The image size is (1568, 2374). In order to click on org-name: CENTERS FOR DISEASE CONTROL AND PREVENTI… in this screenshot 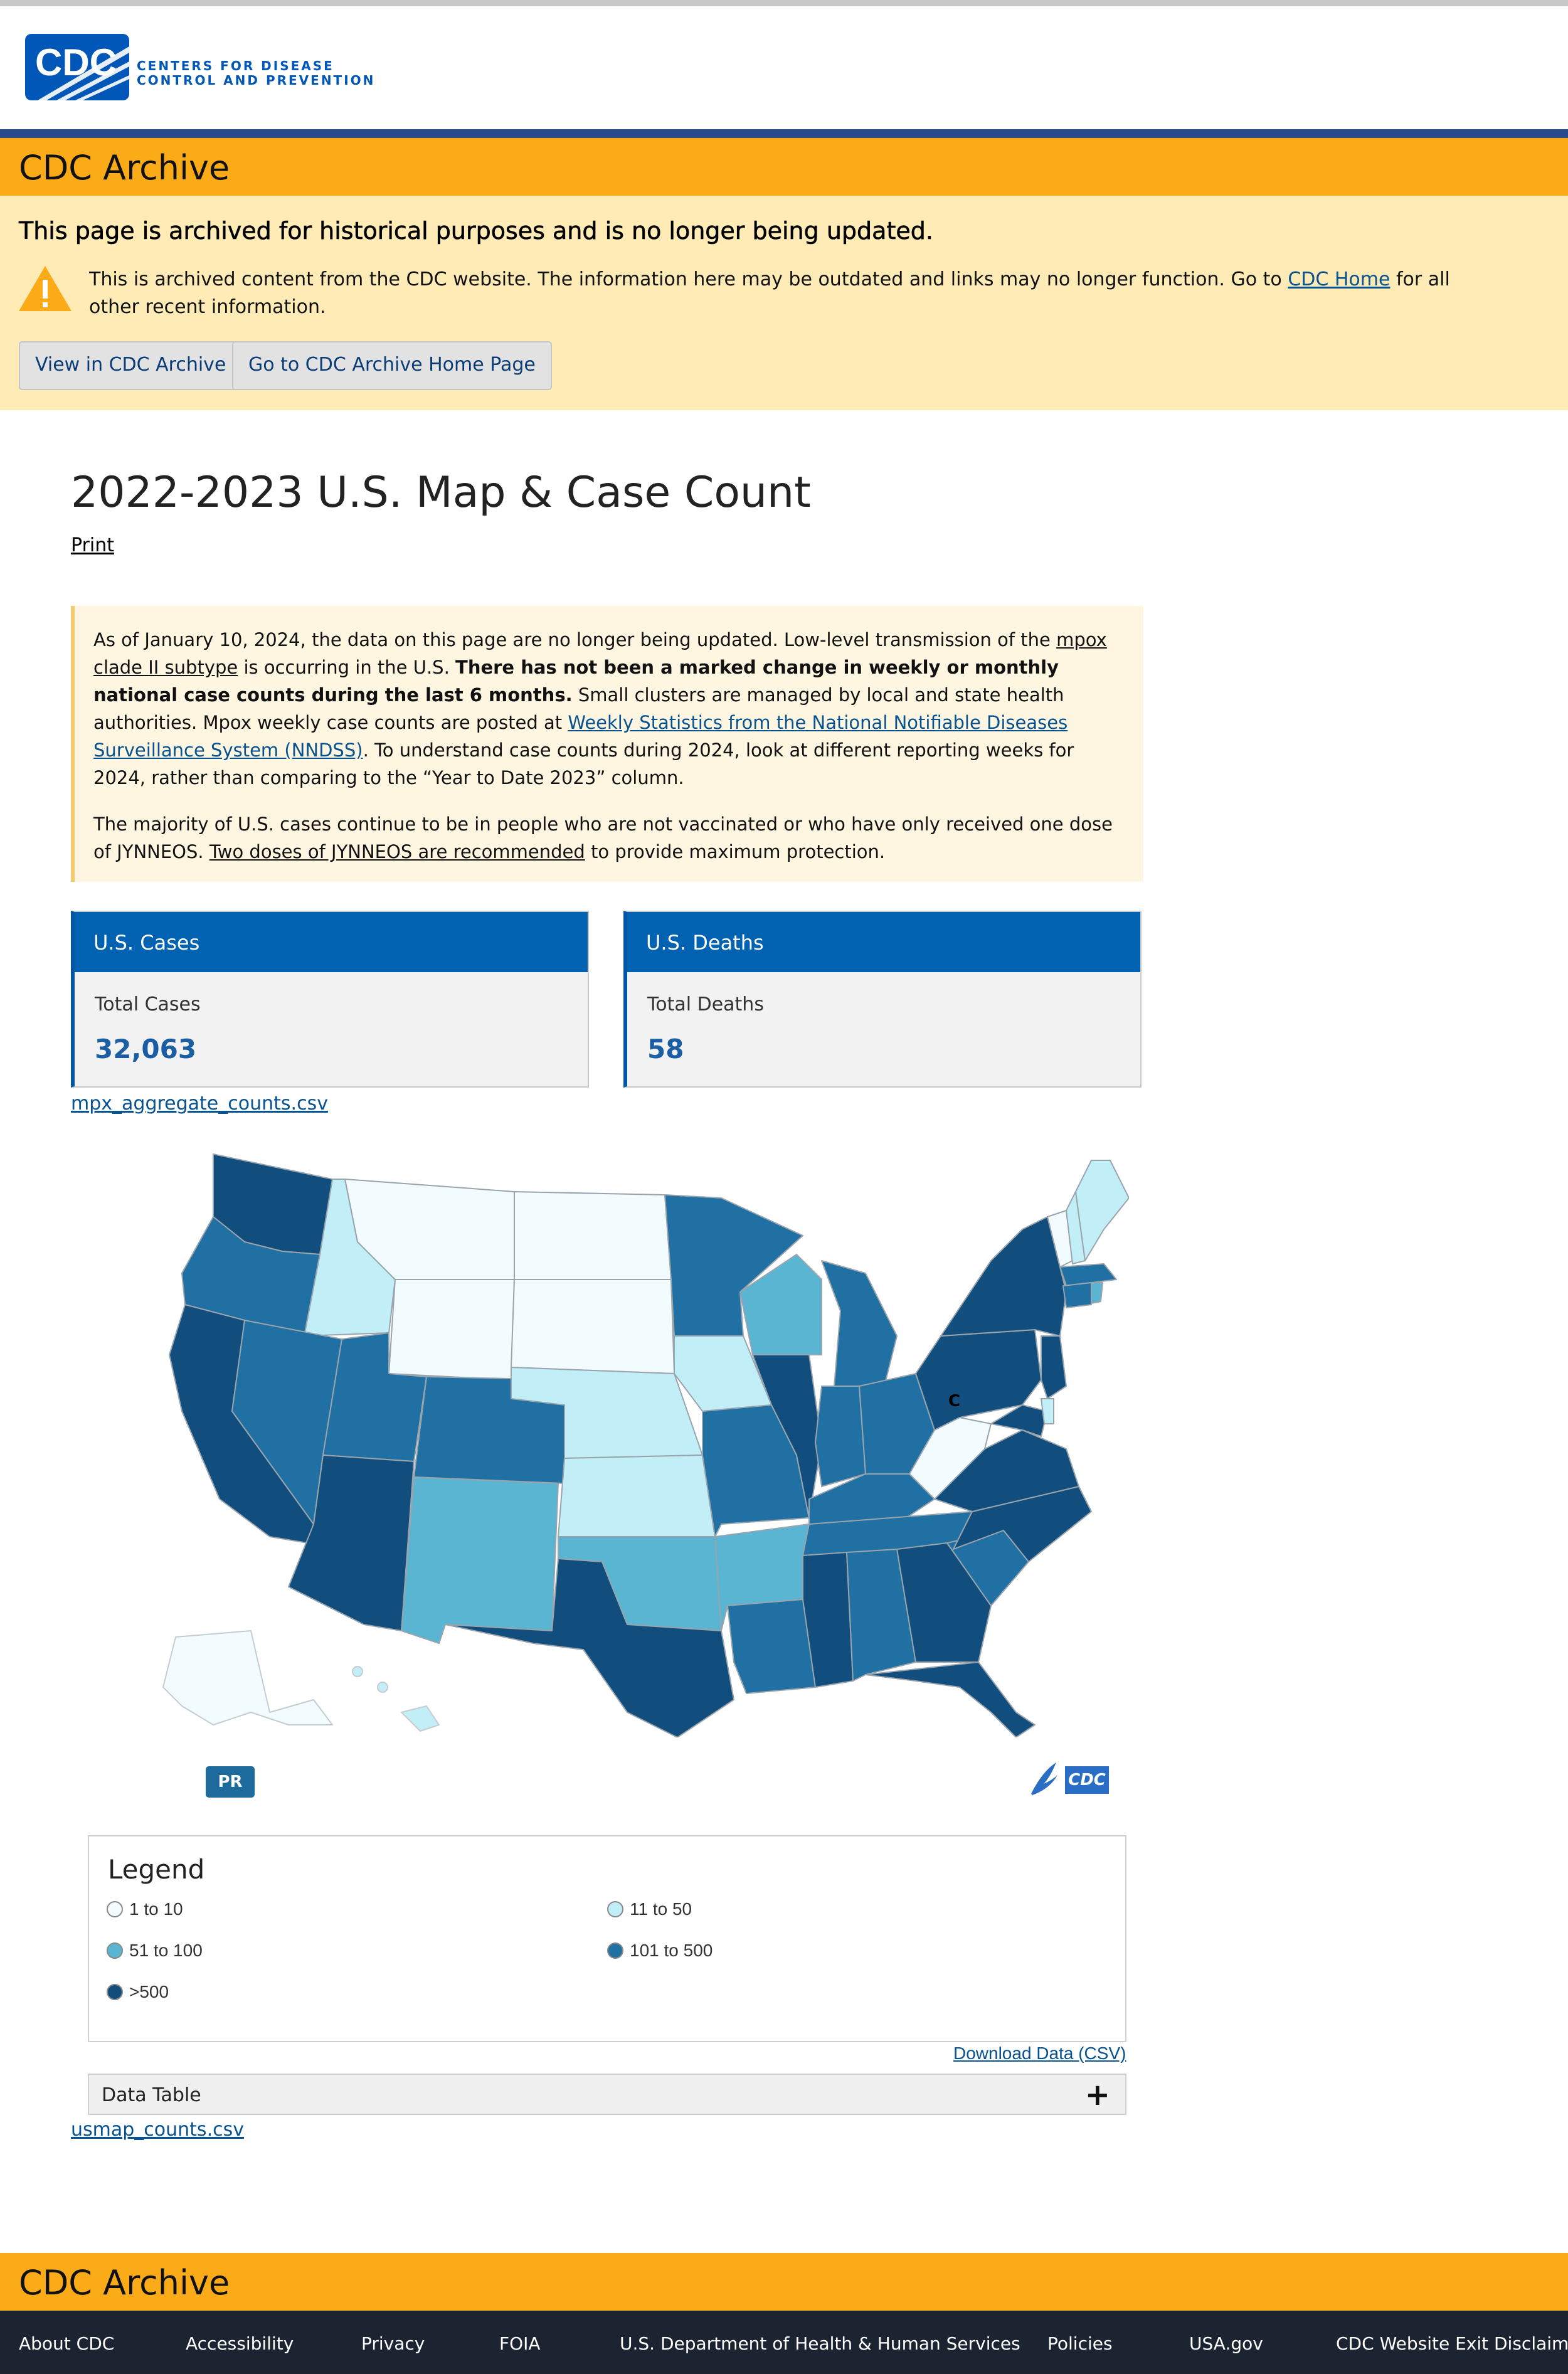, I will do `click(256, 73)`.